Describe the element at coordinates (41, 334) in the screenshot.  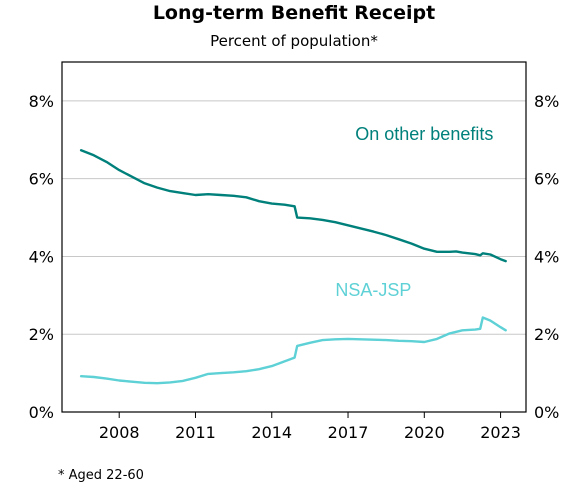
I see `y-tick-left-1: 2%` at that location.